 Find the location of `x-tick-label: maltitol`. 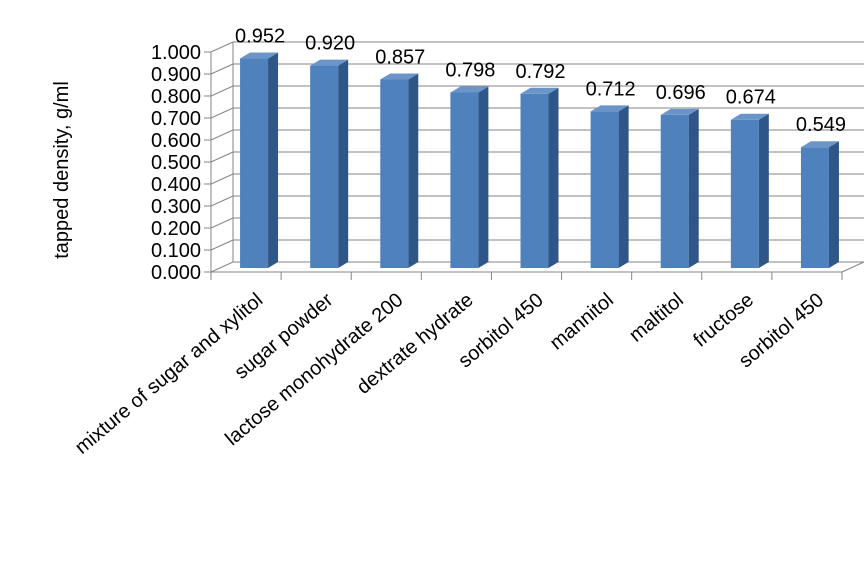

x-tick-label: maltitol is located at coordinates (656, 318).